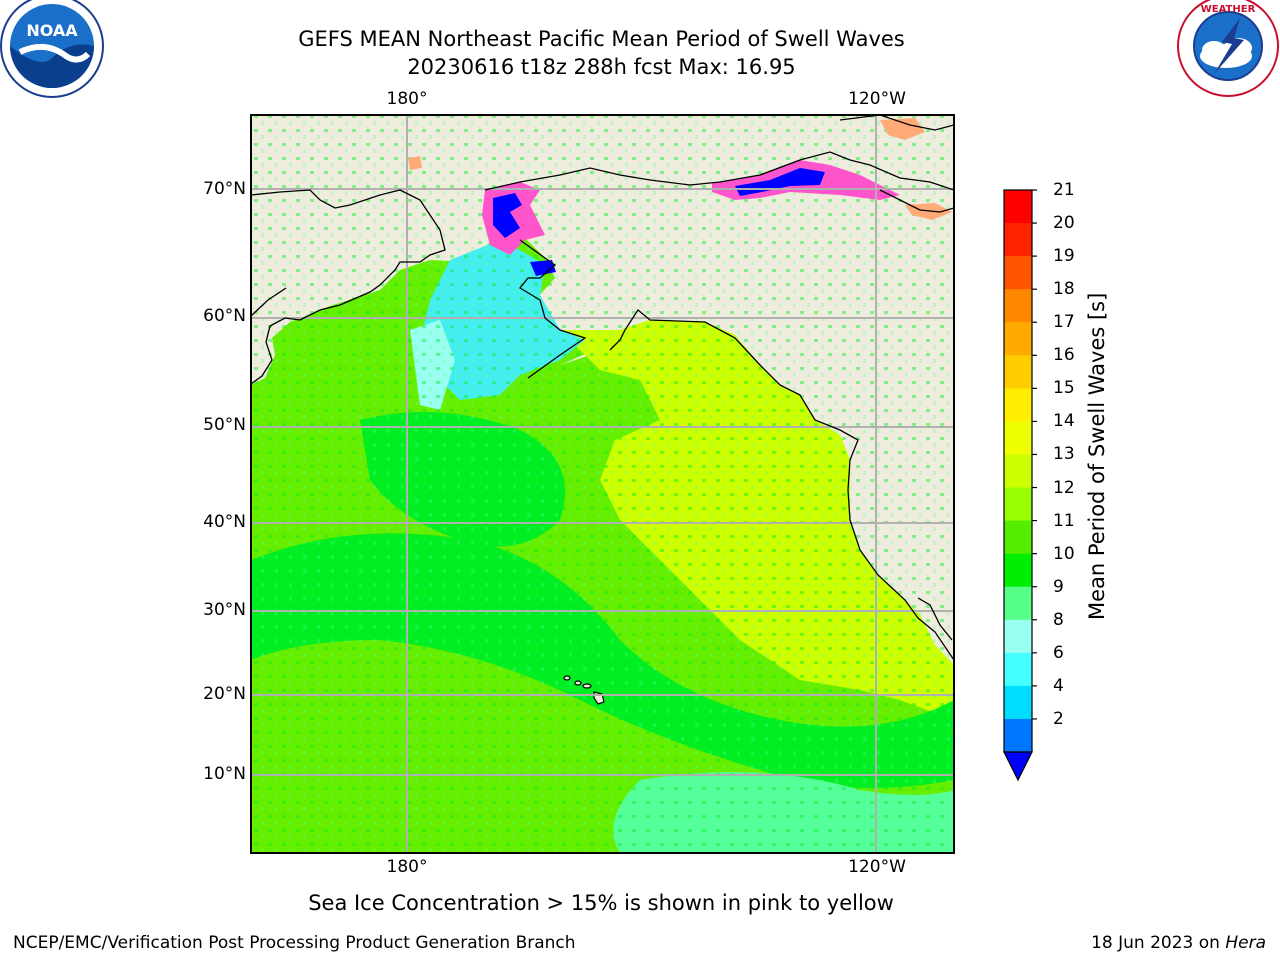 The height and width of the screenshot is (960, 1280). Describe the element at coordinates (1058, 685) in the screenshot. I see `colorbar-tick-label: 4` at that location.